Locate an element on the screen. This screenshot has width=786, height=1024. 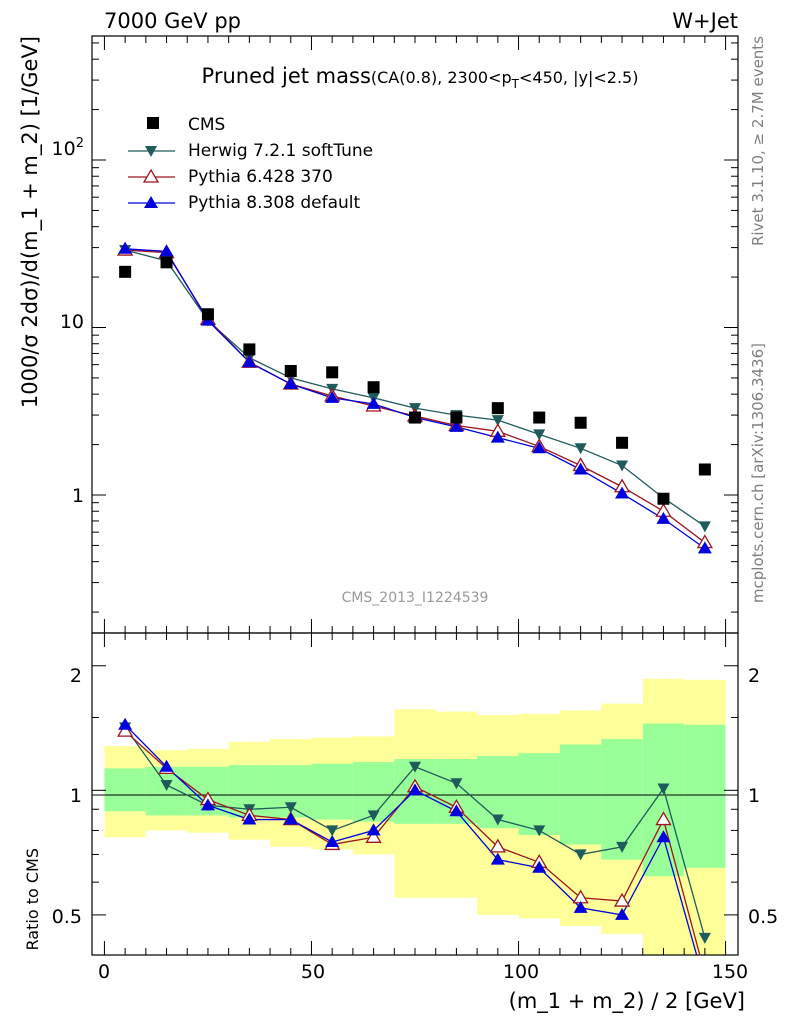
legend-label-cms: CMS is located at coordinates (206, 125).